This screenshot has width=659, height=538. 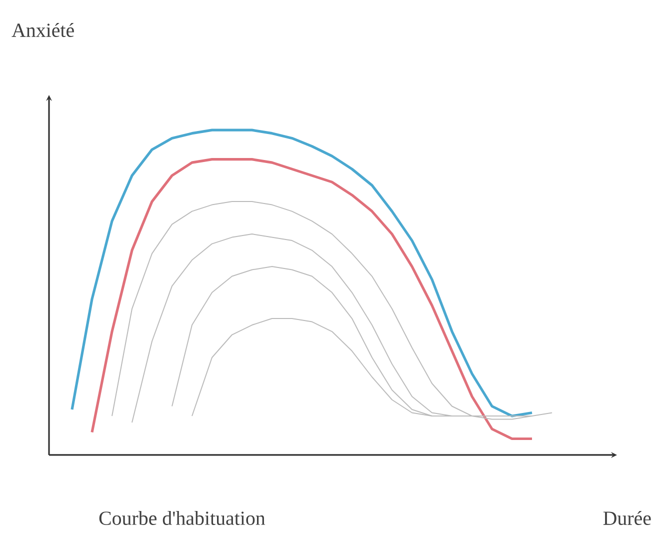 What do you see at coordinates (43, 30) in the screenshot?
I see `y-axis-title: Anxiété` at bounding box center [43, 30].